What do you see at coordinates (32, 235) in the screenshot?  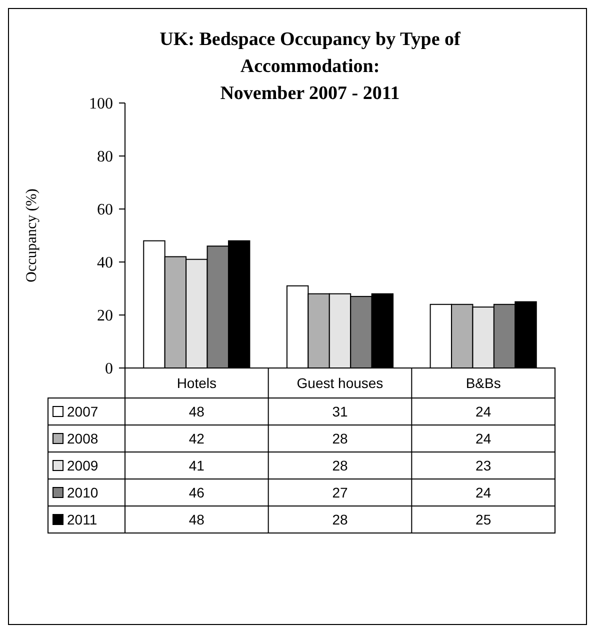 I see `y-axis-title: Occupancy (%)` at bounding box center [32, 235].